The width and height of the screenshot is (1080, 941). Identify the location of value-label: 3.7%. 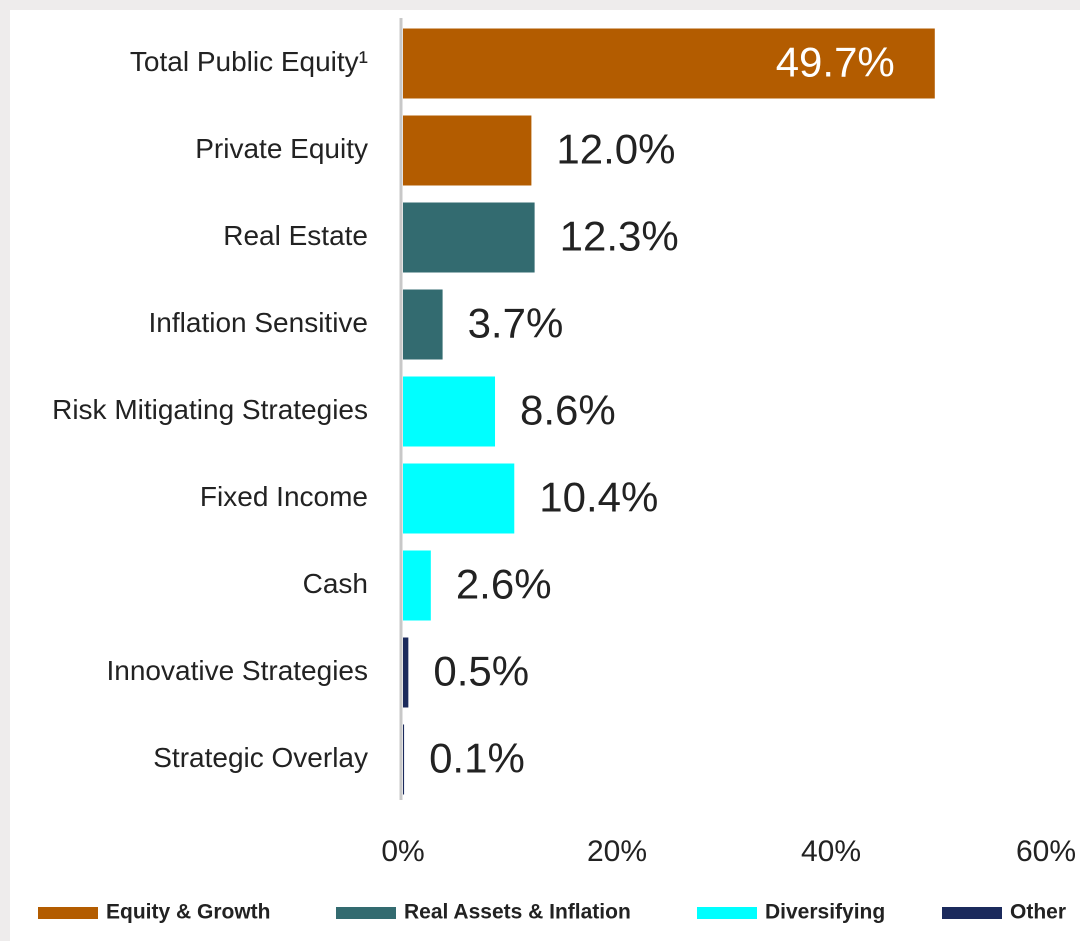
(516, 323).